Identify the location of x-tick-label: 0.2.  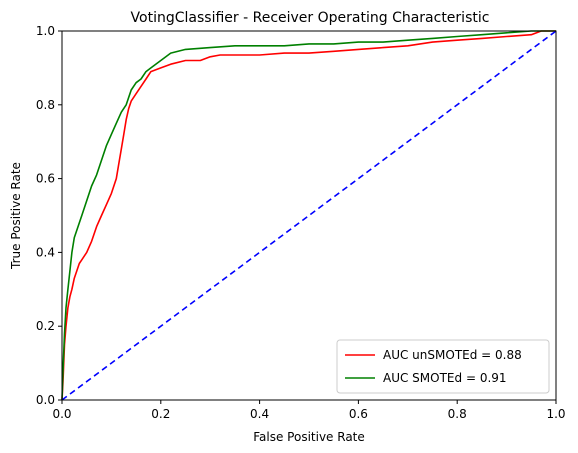
(160, 414).